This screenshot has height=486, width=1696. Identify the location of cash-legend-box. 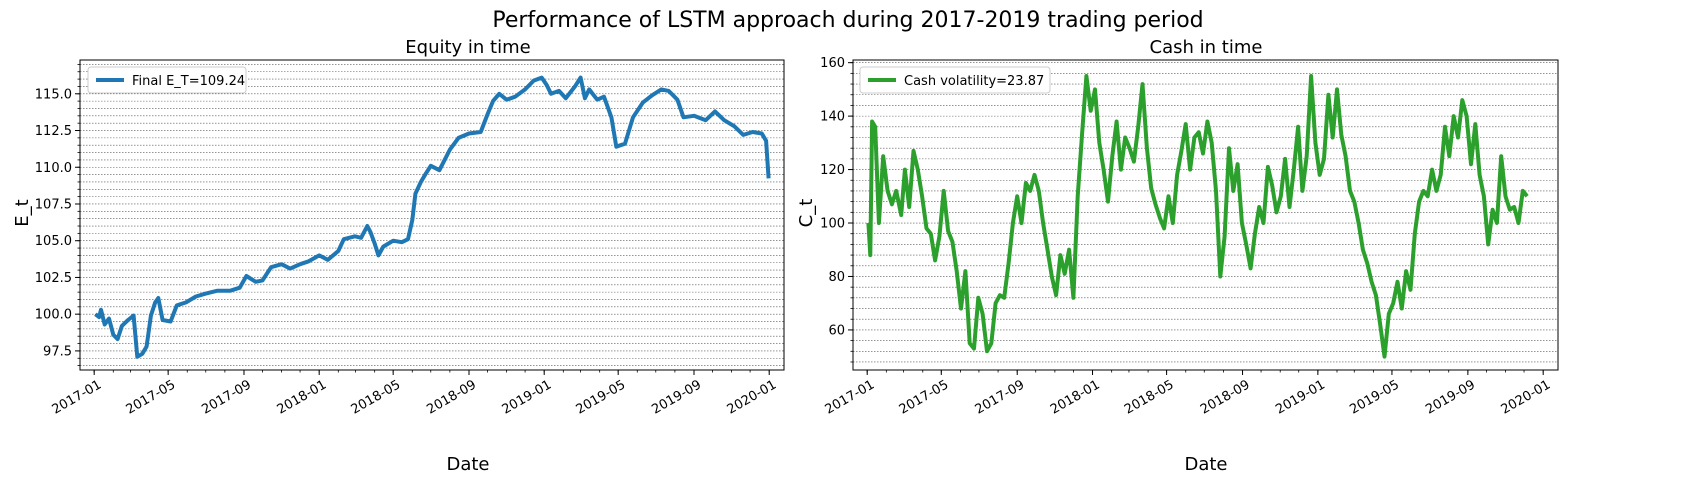
(955, 80).